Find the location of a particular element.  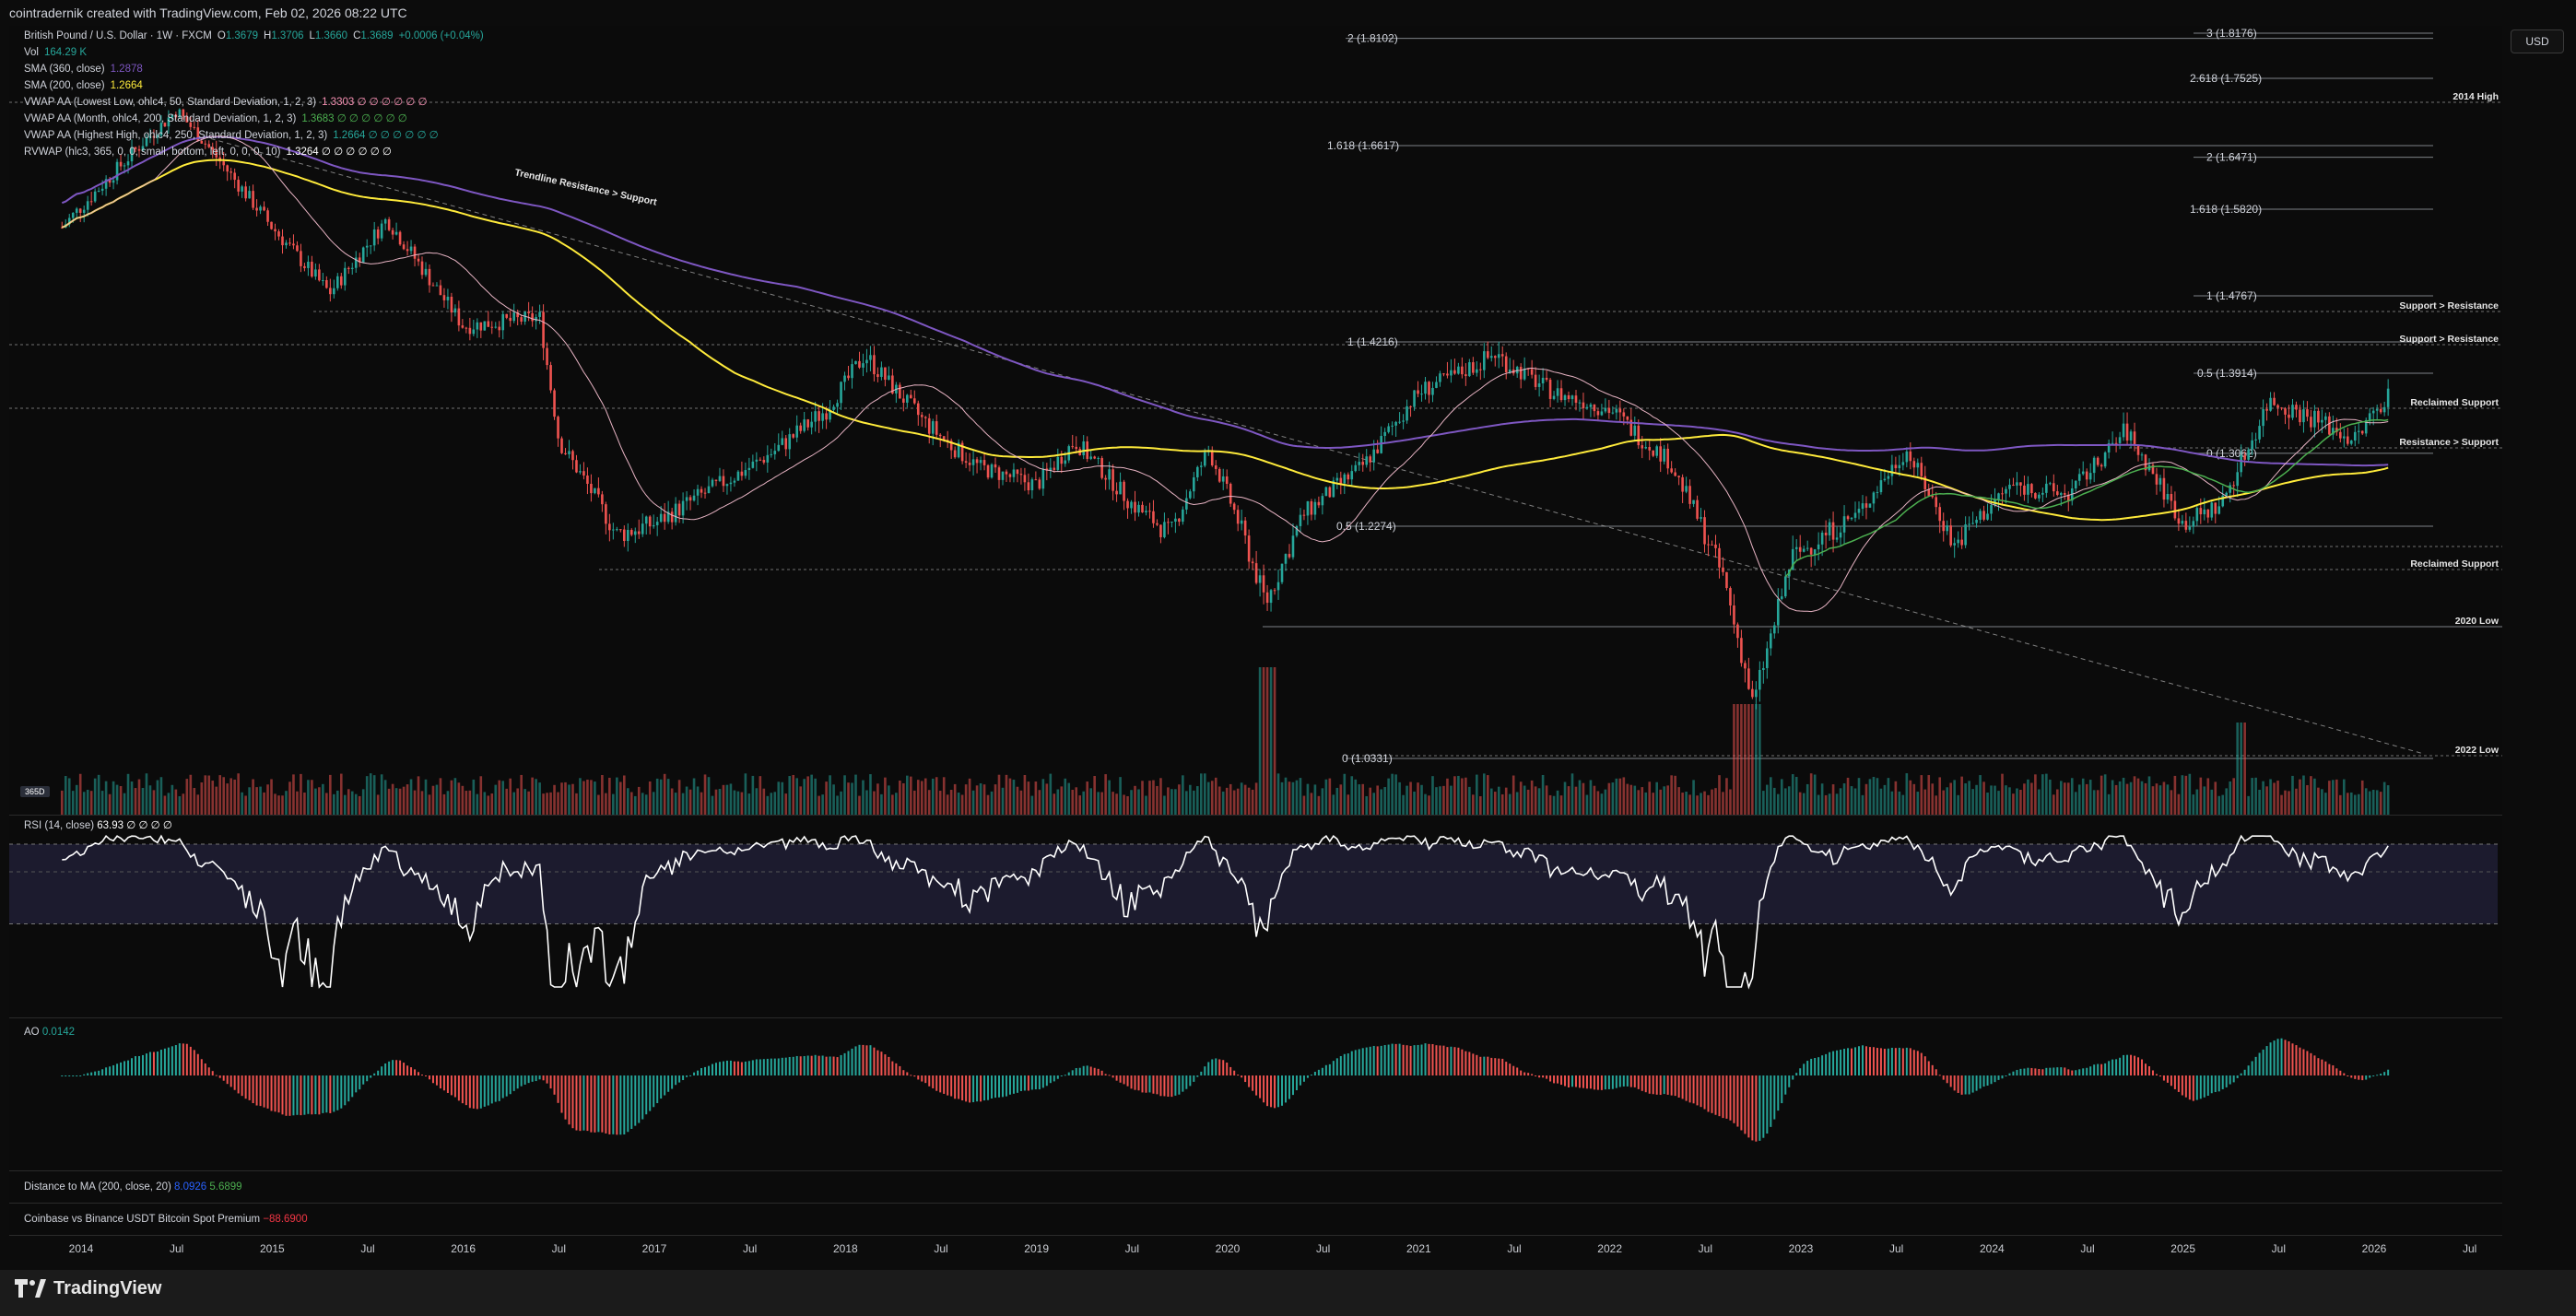

legend-line-0: Vol 164.29 K is located at coordinates (254, 52).